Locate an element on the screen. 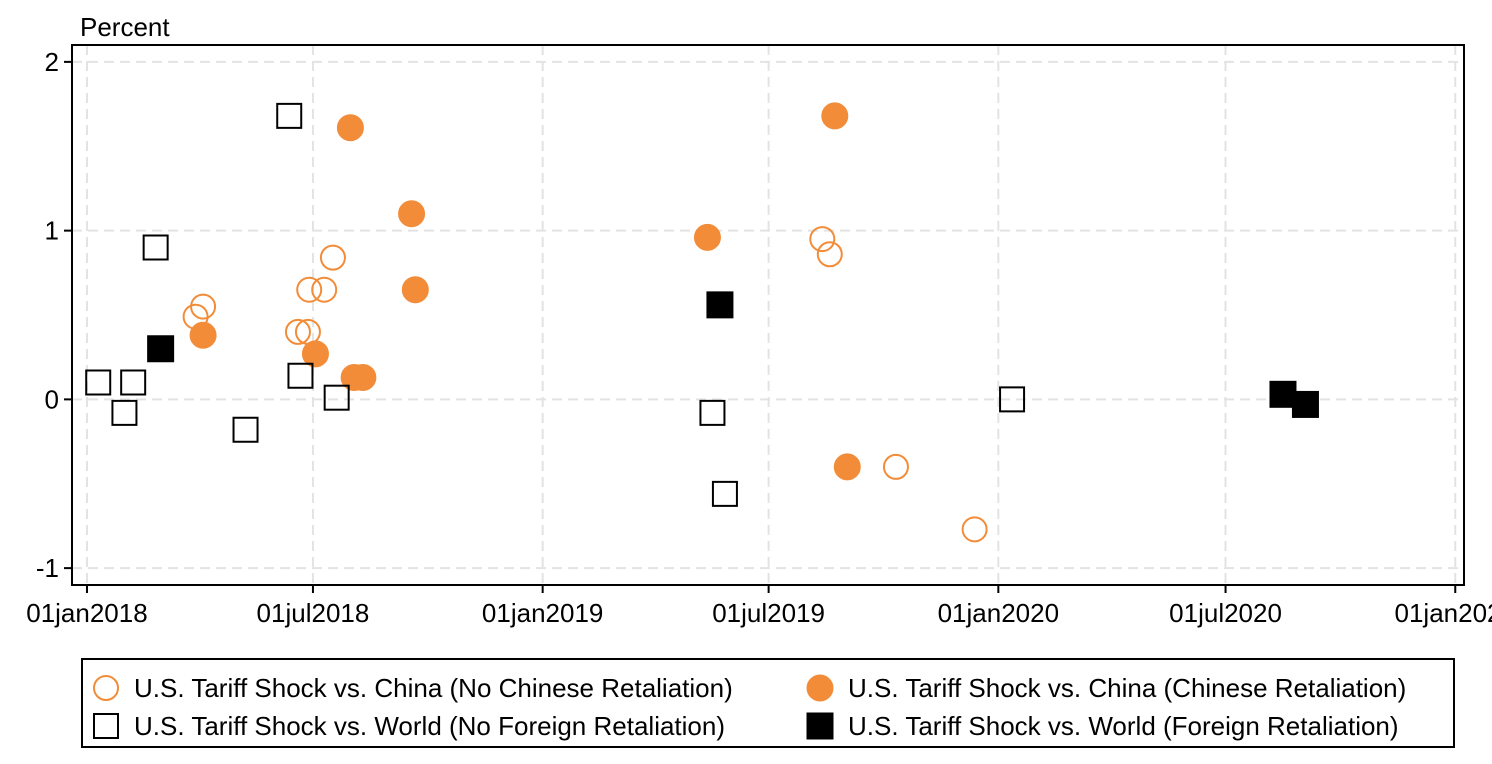 This screenshot has height=764, width=1492. y-axis-title: Percent is located at coordinates (125, 27).